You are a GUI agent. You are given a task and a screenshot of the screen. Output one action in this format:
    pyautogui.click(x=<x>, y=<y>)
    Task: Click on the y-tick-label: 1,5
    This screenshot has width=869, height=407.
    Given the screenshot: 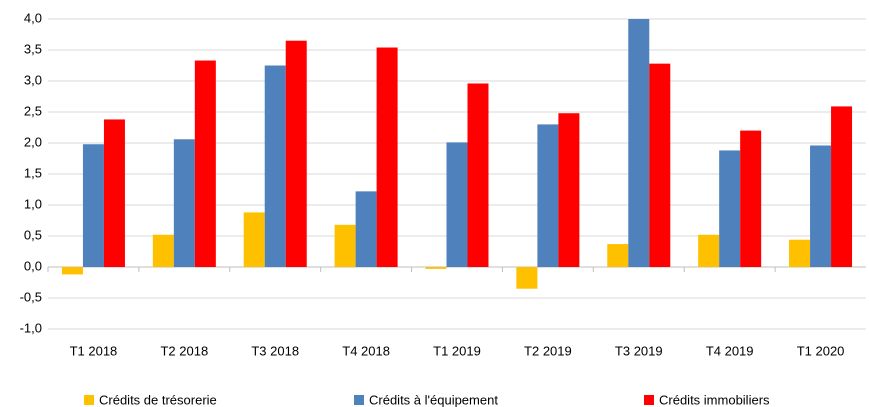 What is the action you would take?
    pyautogui.click(x=33, y=172)
    